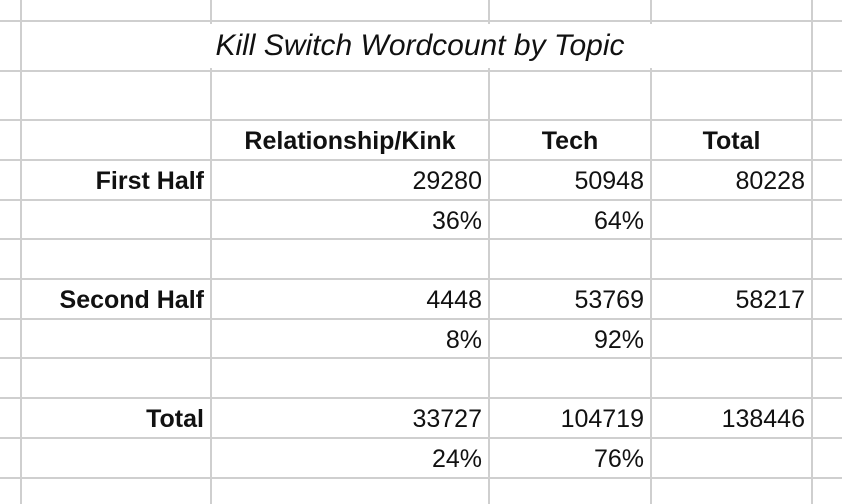  I want to click on header-relationship: Relationship/Kink, so click(350, 140).